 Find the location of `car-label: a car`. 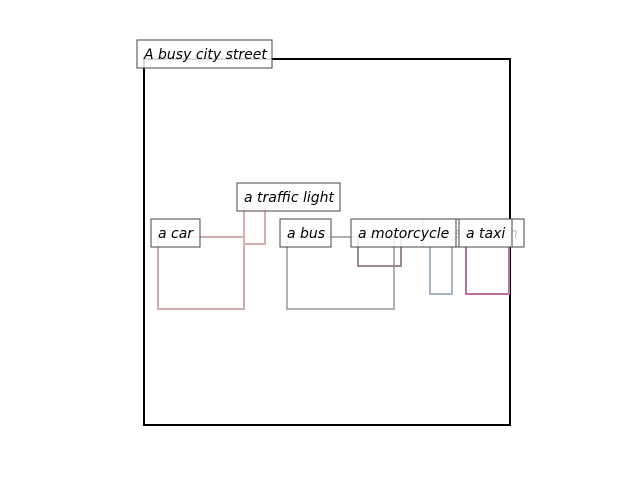

car-label: a car is located at coordinates (175, 233).